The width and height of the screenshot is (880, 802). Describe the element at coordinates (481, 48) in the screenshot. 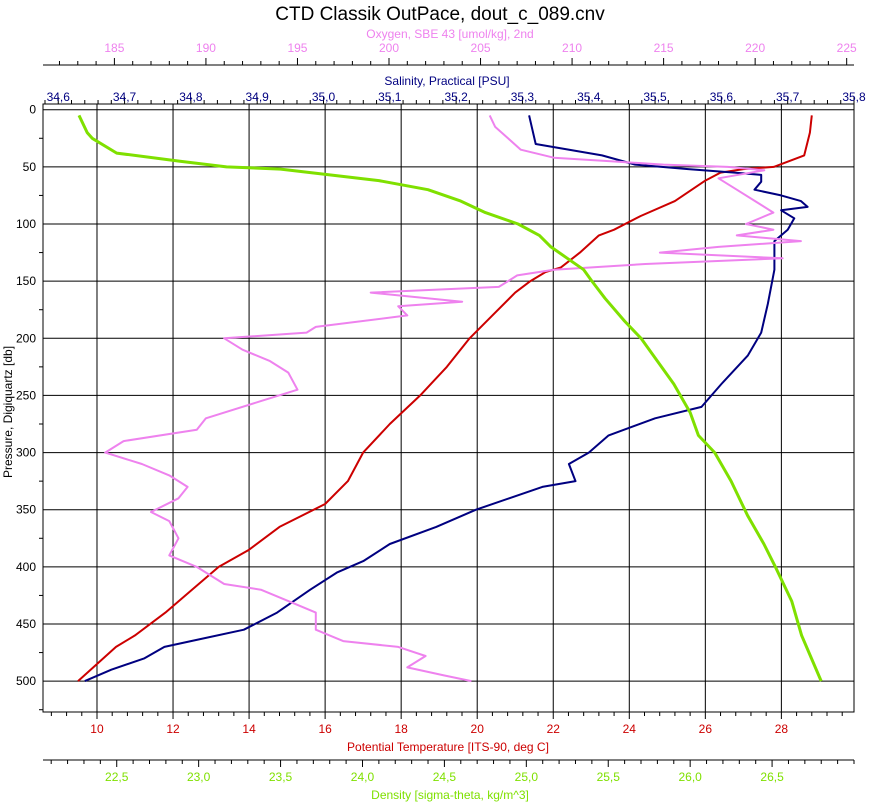

I see `oxygen-tick-label: 205` at that location.